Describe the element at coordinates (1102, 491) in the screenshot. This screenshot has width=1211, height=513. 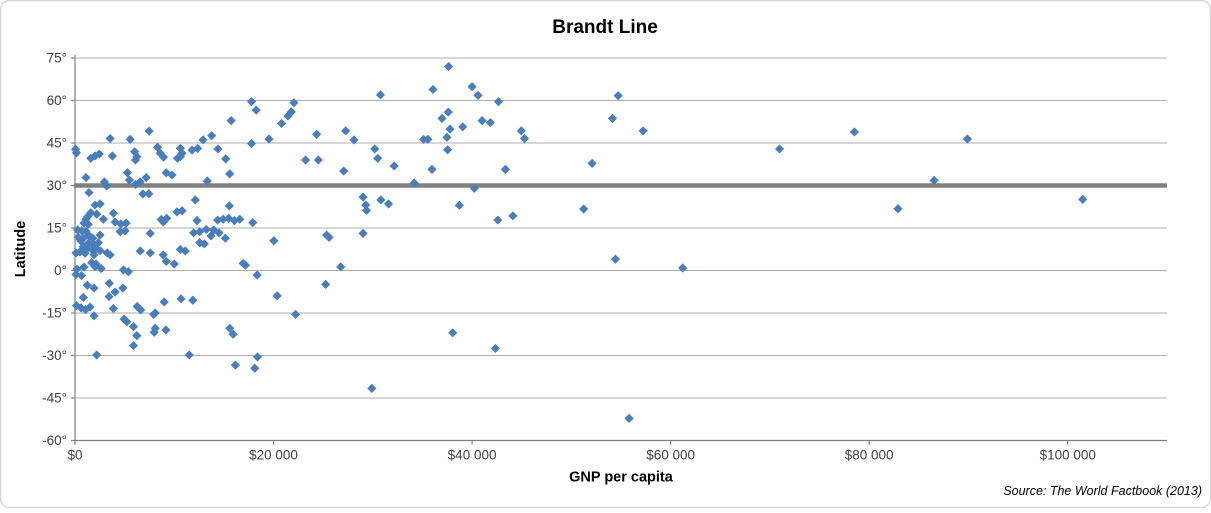
I see `source-note: Source: The World Factbook (2013)` at that location.